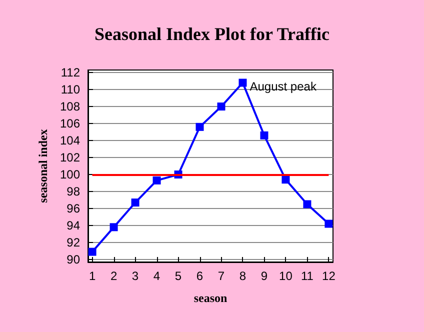  I want to click on y-axis-title: seasonal index, so click(43, 166).